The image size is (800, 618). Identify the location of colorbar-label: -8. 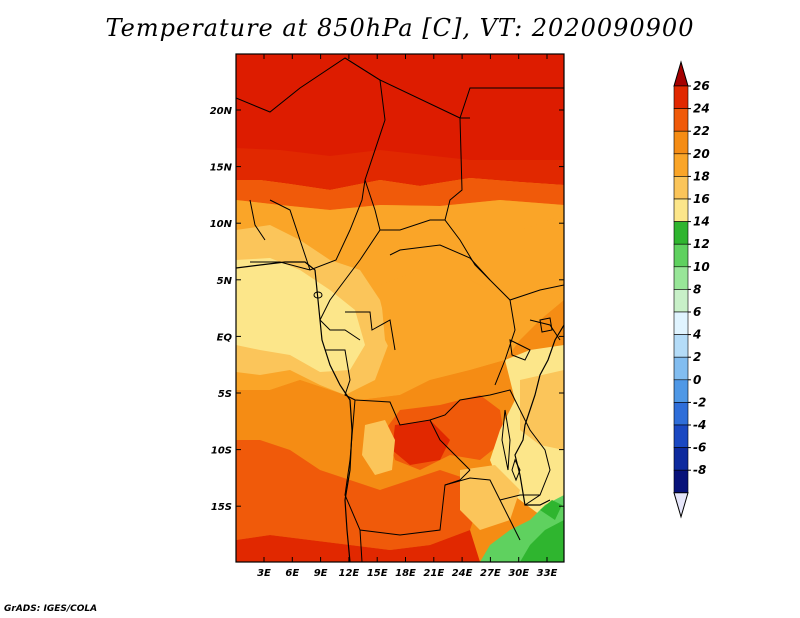
(699, 470).